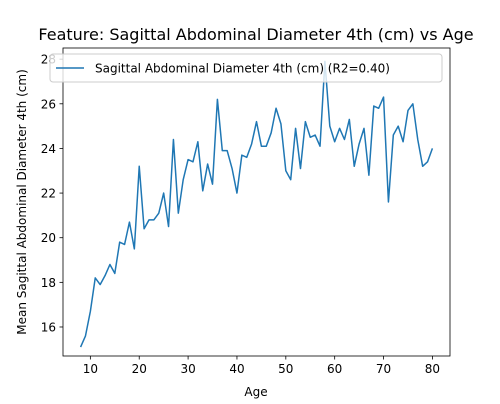 This screenshot has width=500, height=404. What do you see at coordinates (285, 369) in the screenshot?
I see `x-tick-label: 50` at bounding box center [285, 369].